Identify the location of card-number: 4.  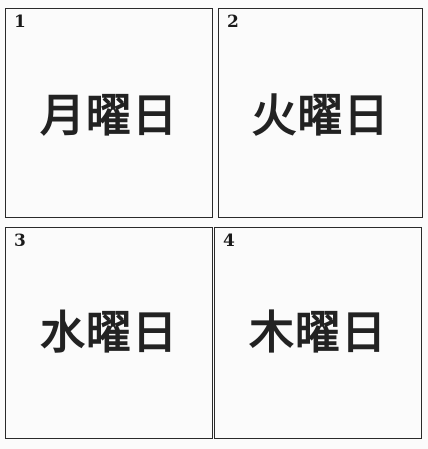
(229, 241).